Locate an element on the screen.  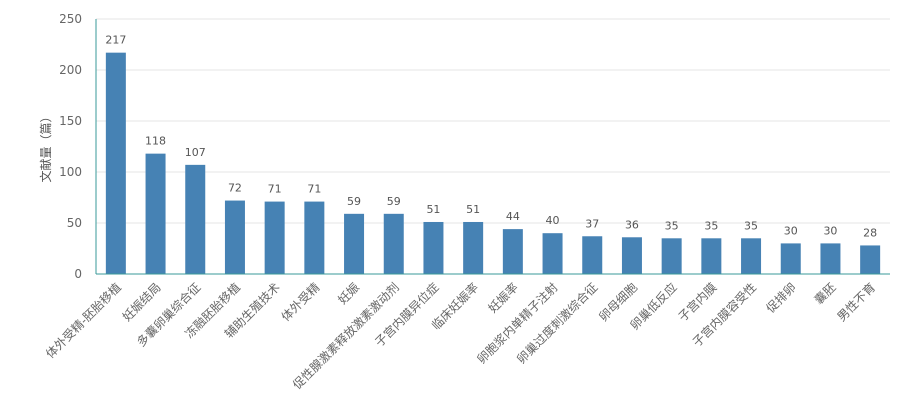
x-tick-label: 妊娠 is located at coordinates (348, 293).